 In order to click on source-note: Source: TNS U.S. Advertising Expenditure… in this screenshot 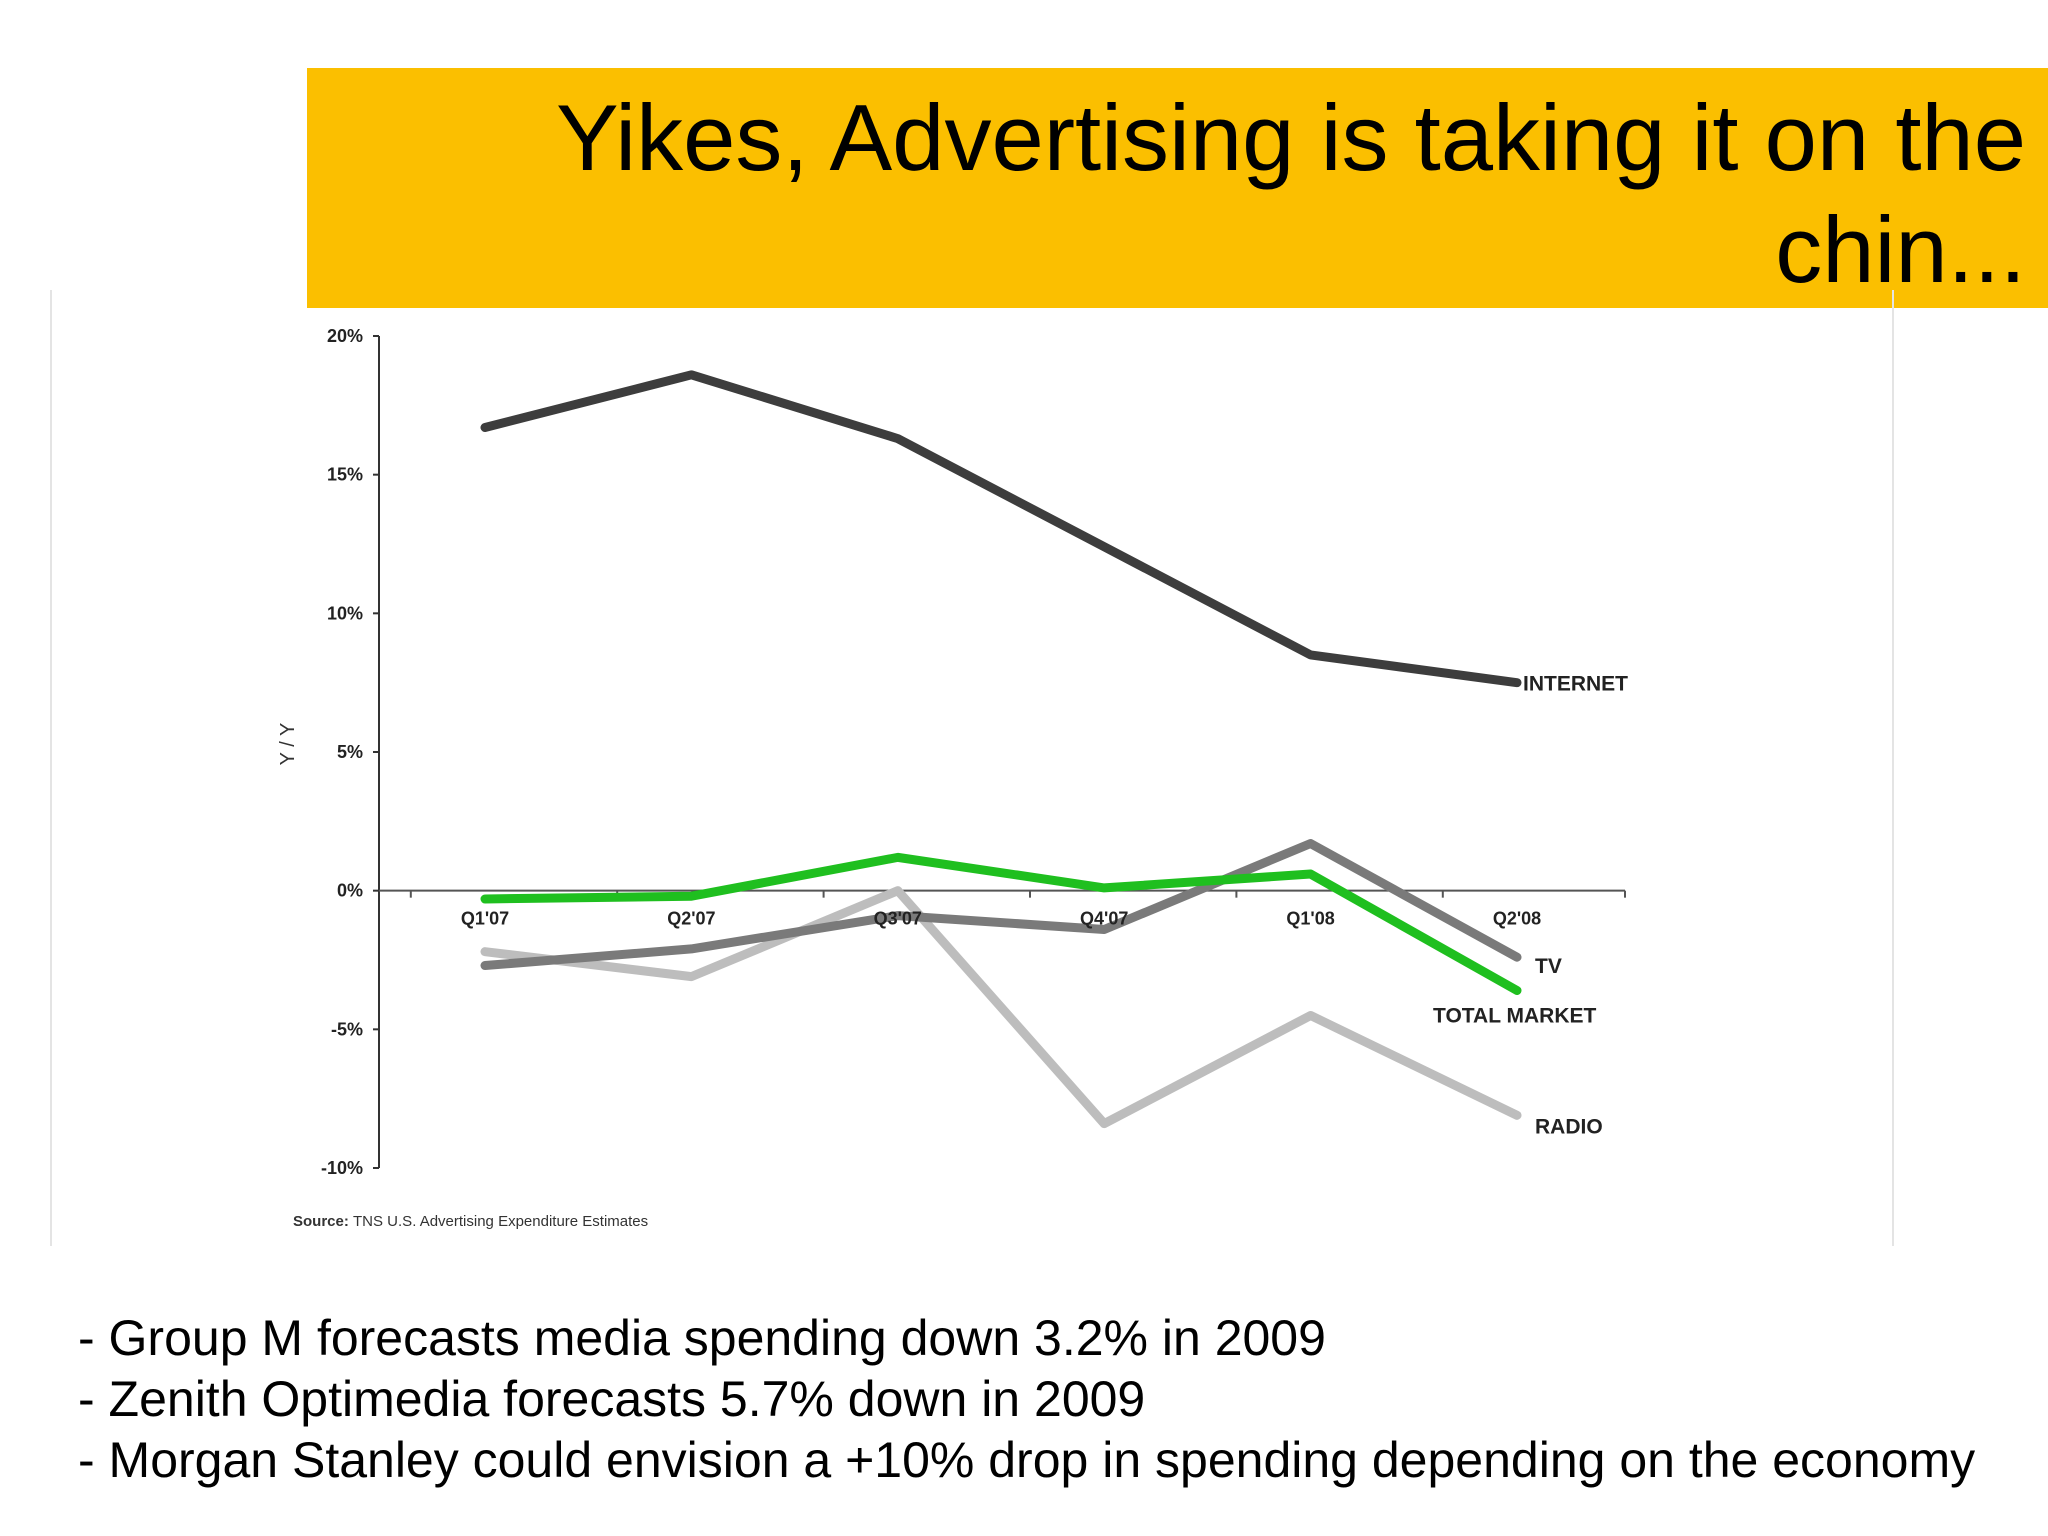, I will do `click(470, 1221)`.